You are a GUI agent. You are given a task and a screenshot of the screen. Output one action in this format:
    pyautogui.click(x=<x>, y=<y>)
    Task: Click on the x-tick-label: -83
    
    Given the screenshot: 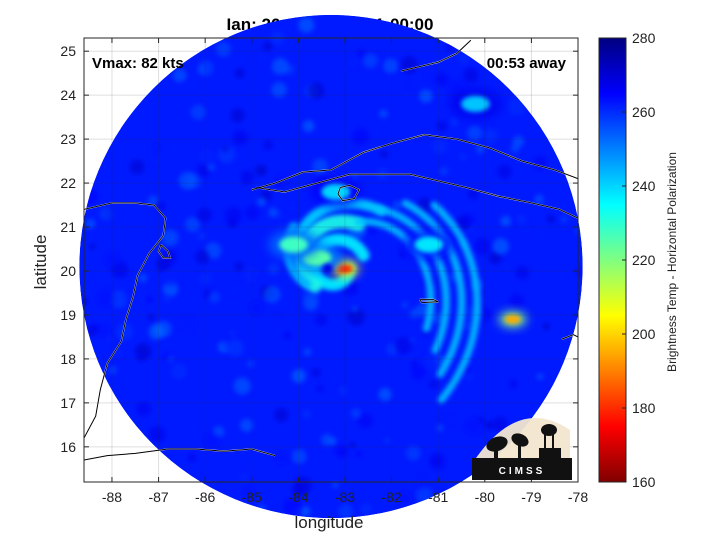 What is the action you would take?
    pyautogui.click(x=345, y=497)
    